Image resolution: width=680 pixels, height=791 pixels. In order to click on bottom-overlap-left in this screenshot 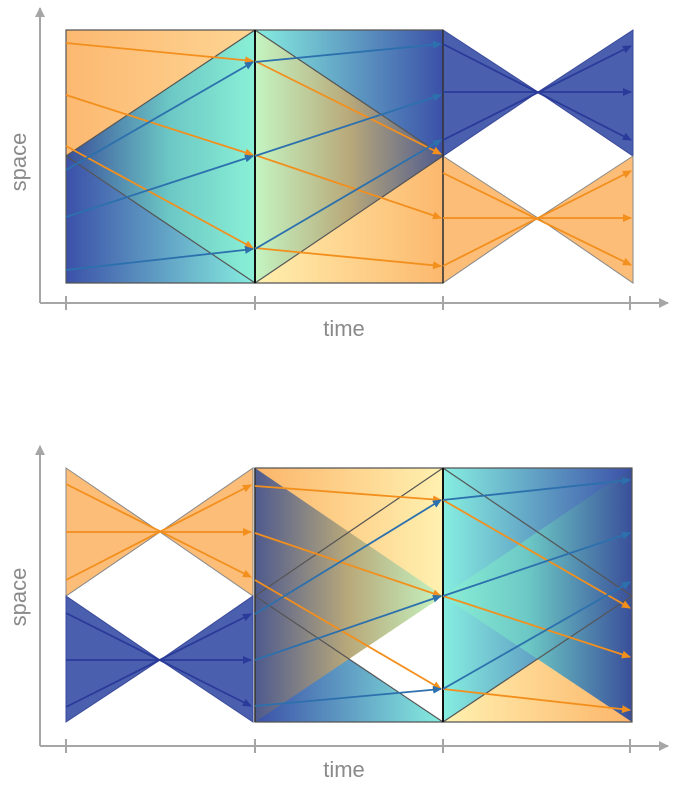, I will do `click(349, 595)`.